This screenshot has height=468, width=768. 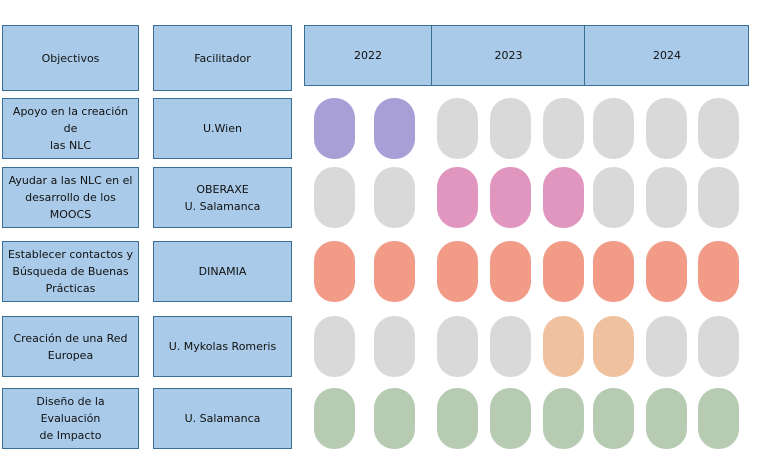 What do you see at coordinates (70, 418) in the screenshot?
I see `objective-cell: Diseño de la Evaluación de Impacto` at bounding box center [70, 418].